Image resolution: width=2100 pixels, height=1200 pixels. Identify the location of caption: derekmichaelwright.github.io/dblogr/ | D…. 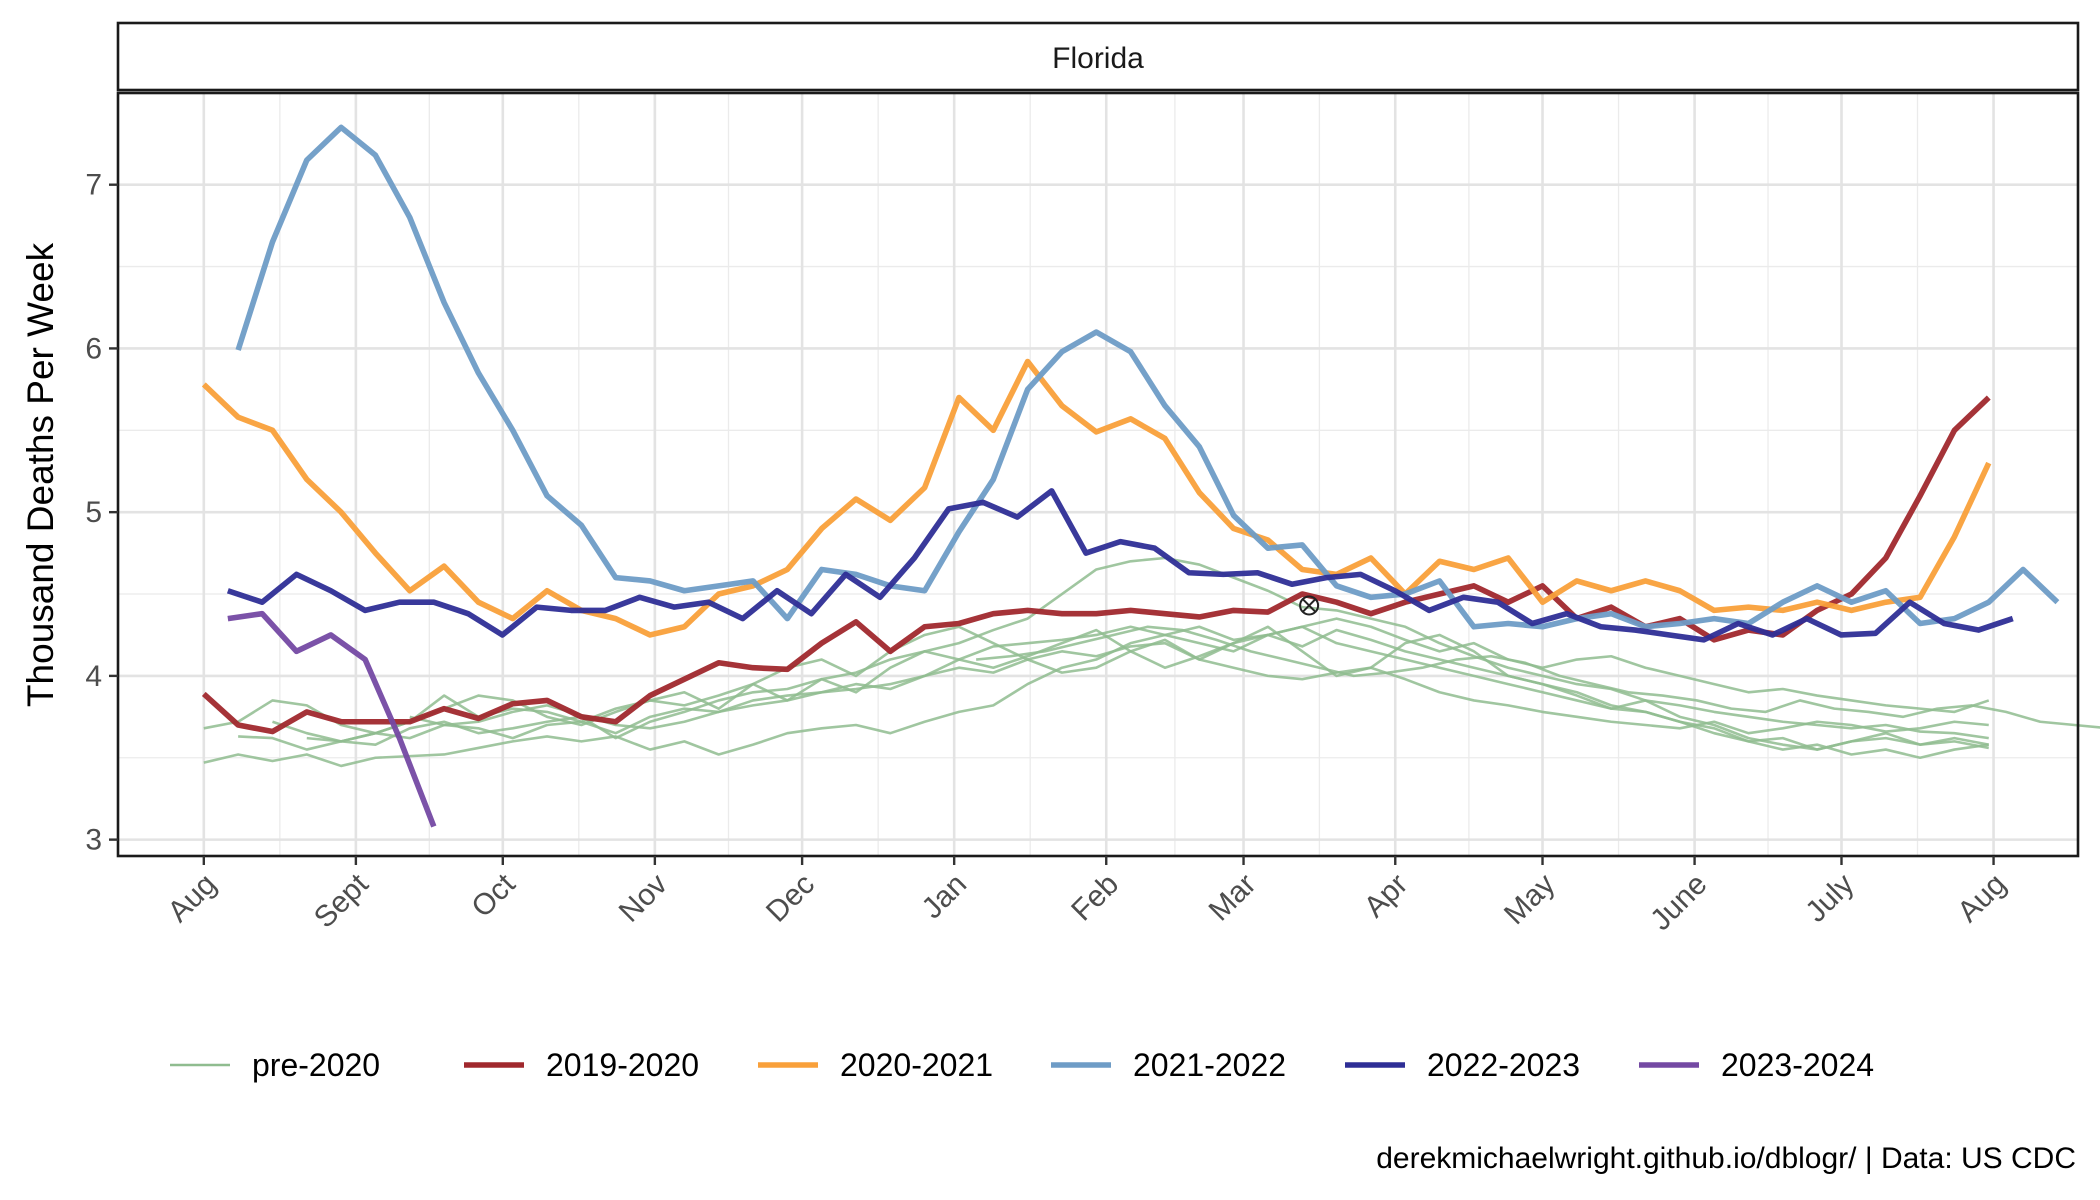
(1726, 1158).